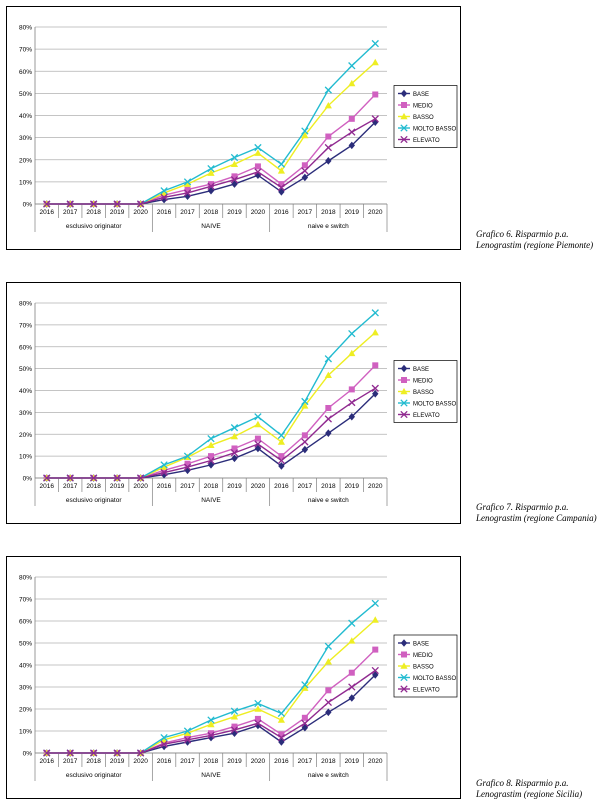 Image resolution: width=615 pixels, height=807 pixels. Describe the element at coordinates (211, 714) in the screenshot. I see `series-base` at that location.